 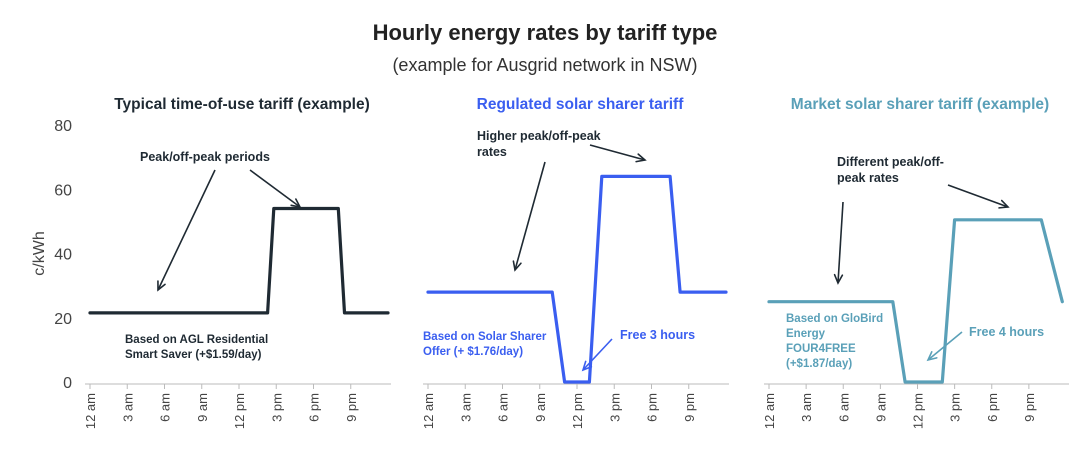 I want to click on y-tick-label: 80, so click(x=63, y=126).